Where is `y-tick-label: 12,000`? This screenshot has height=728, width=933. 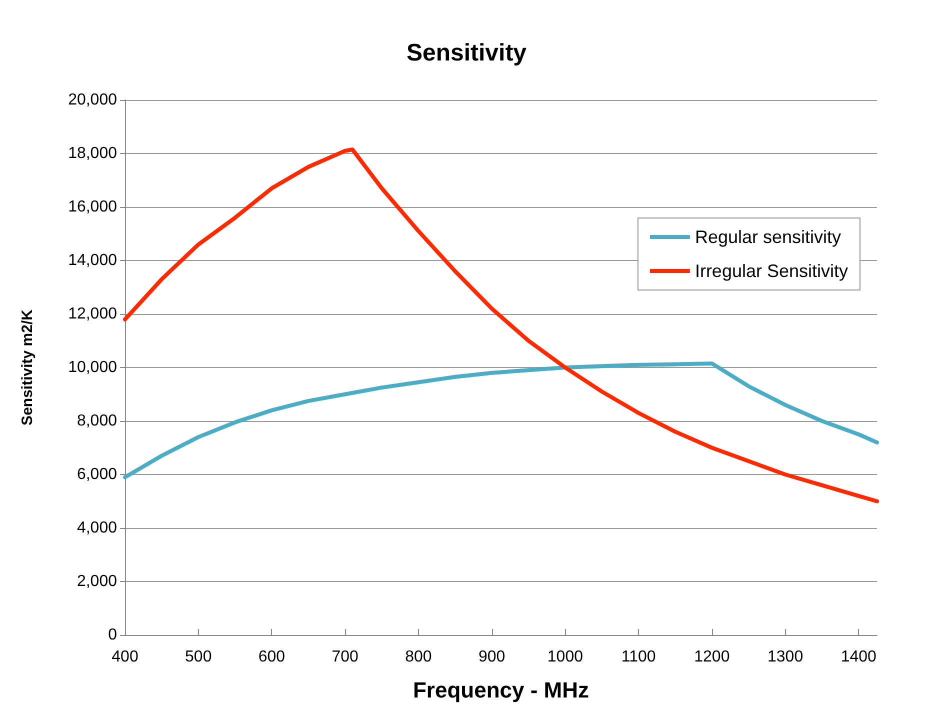 y-tick-label: 12,000 is located at coordinates (93, 314).